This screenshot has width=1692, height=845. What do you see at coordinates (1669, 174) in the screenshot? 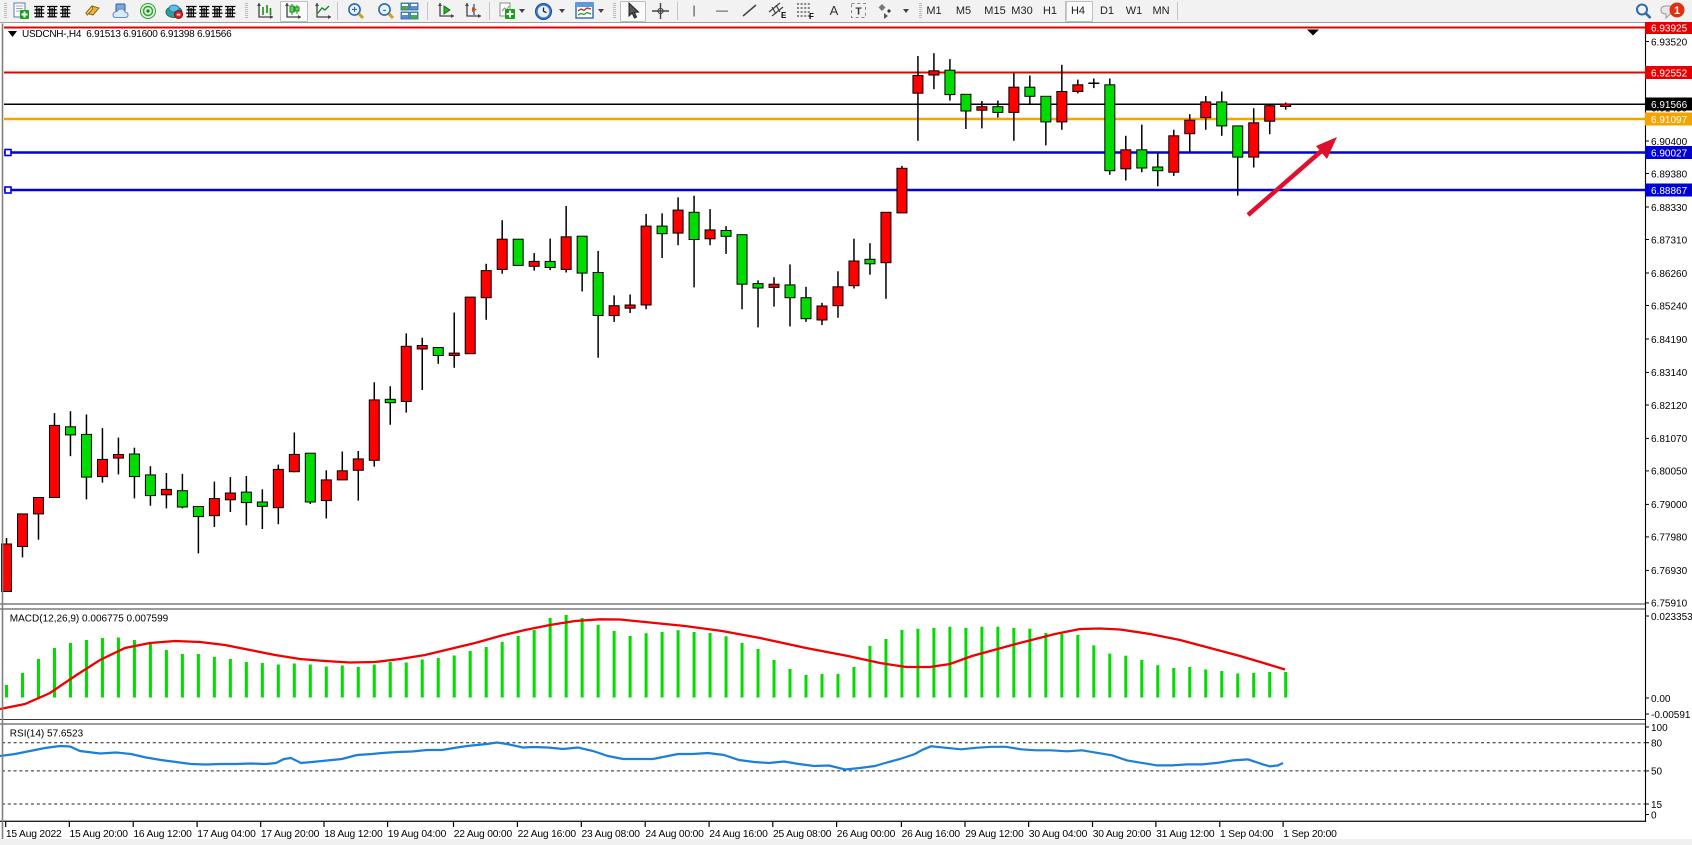
I see `svg-text: 6.89380` at bounding box center [1669, 174].